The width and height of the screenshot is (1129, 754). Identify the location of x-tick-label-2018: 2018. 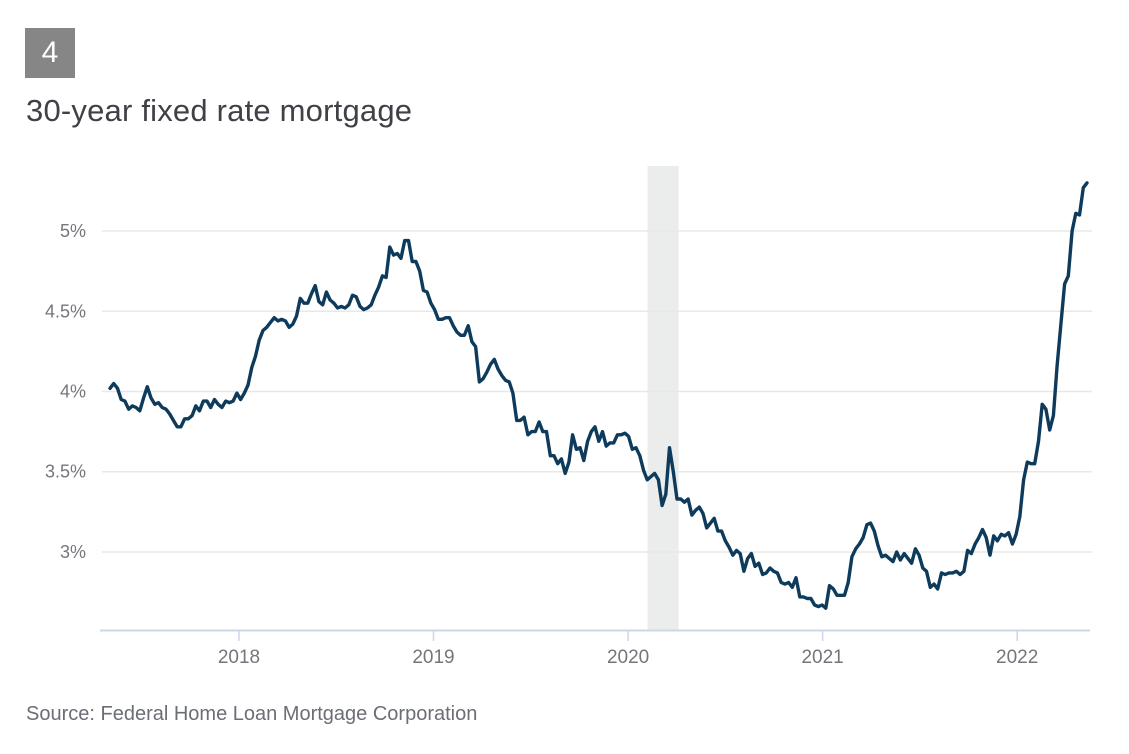
(239, 657).